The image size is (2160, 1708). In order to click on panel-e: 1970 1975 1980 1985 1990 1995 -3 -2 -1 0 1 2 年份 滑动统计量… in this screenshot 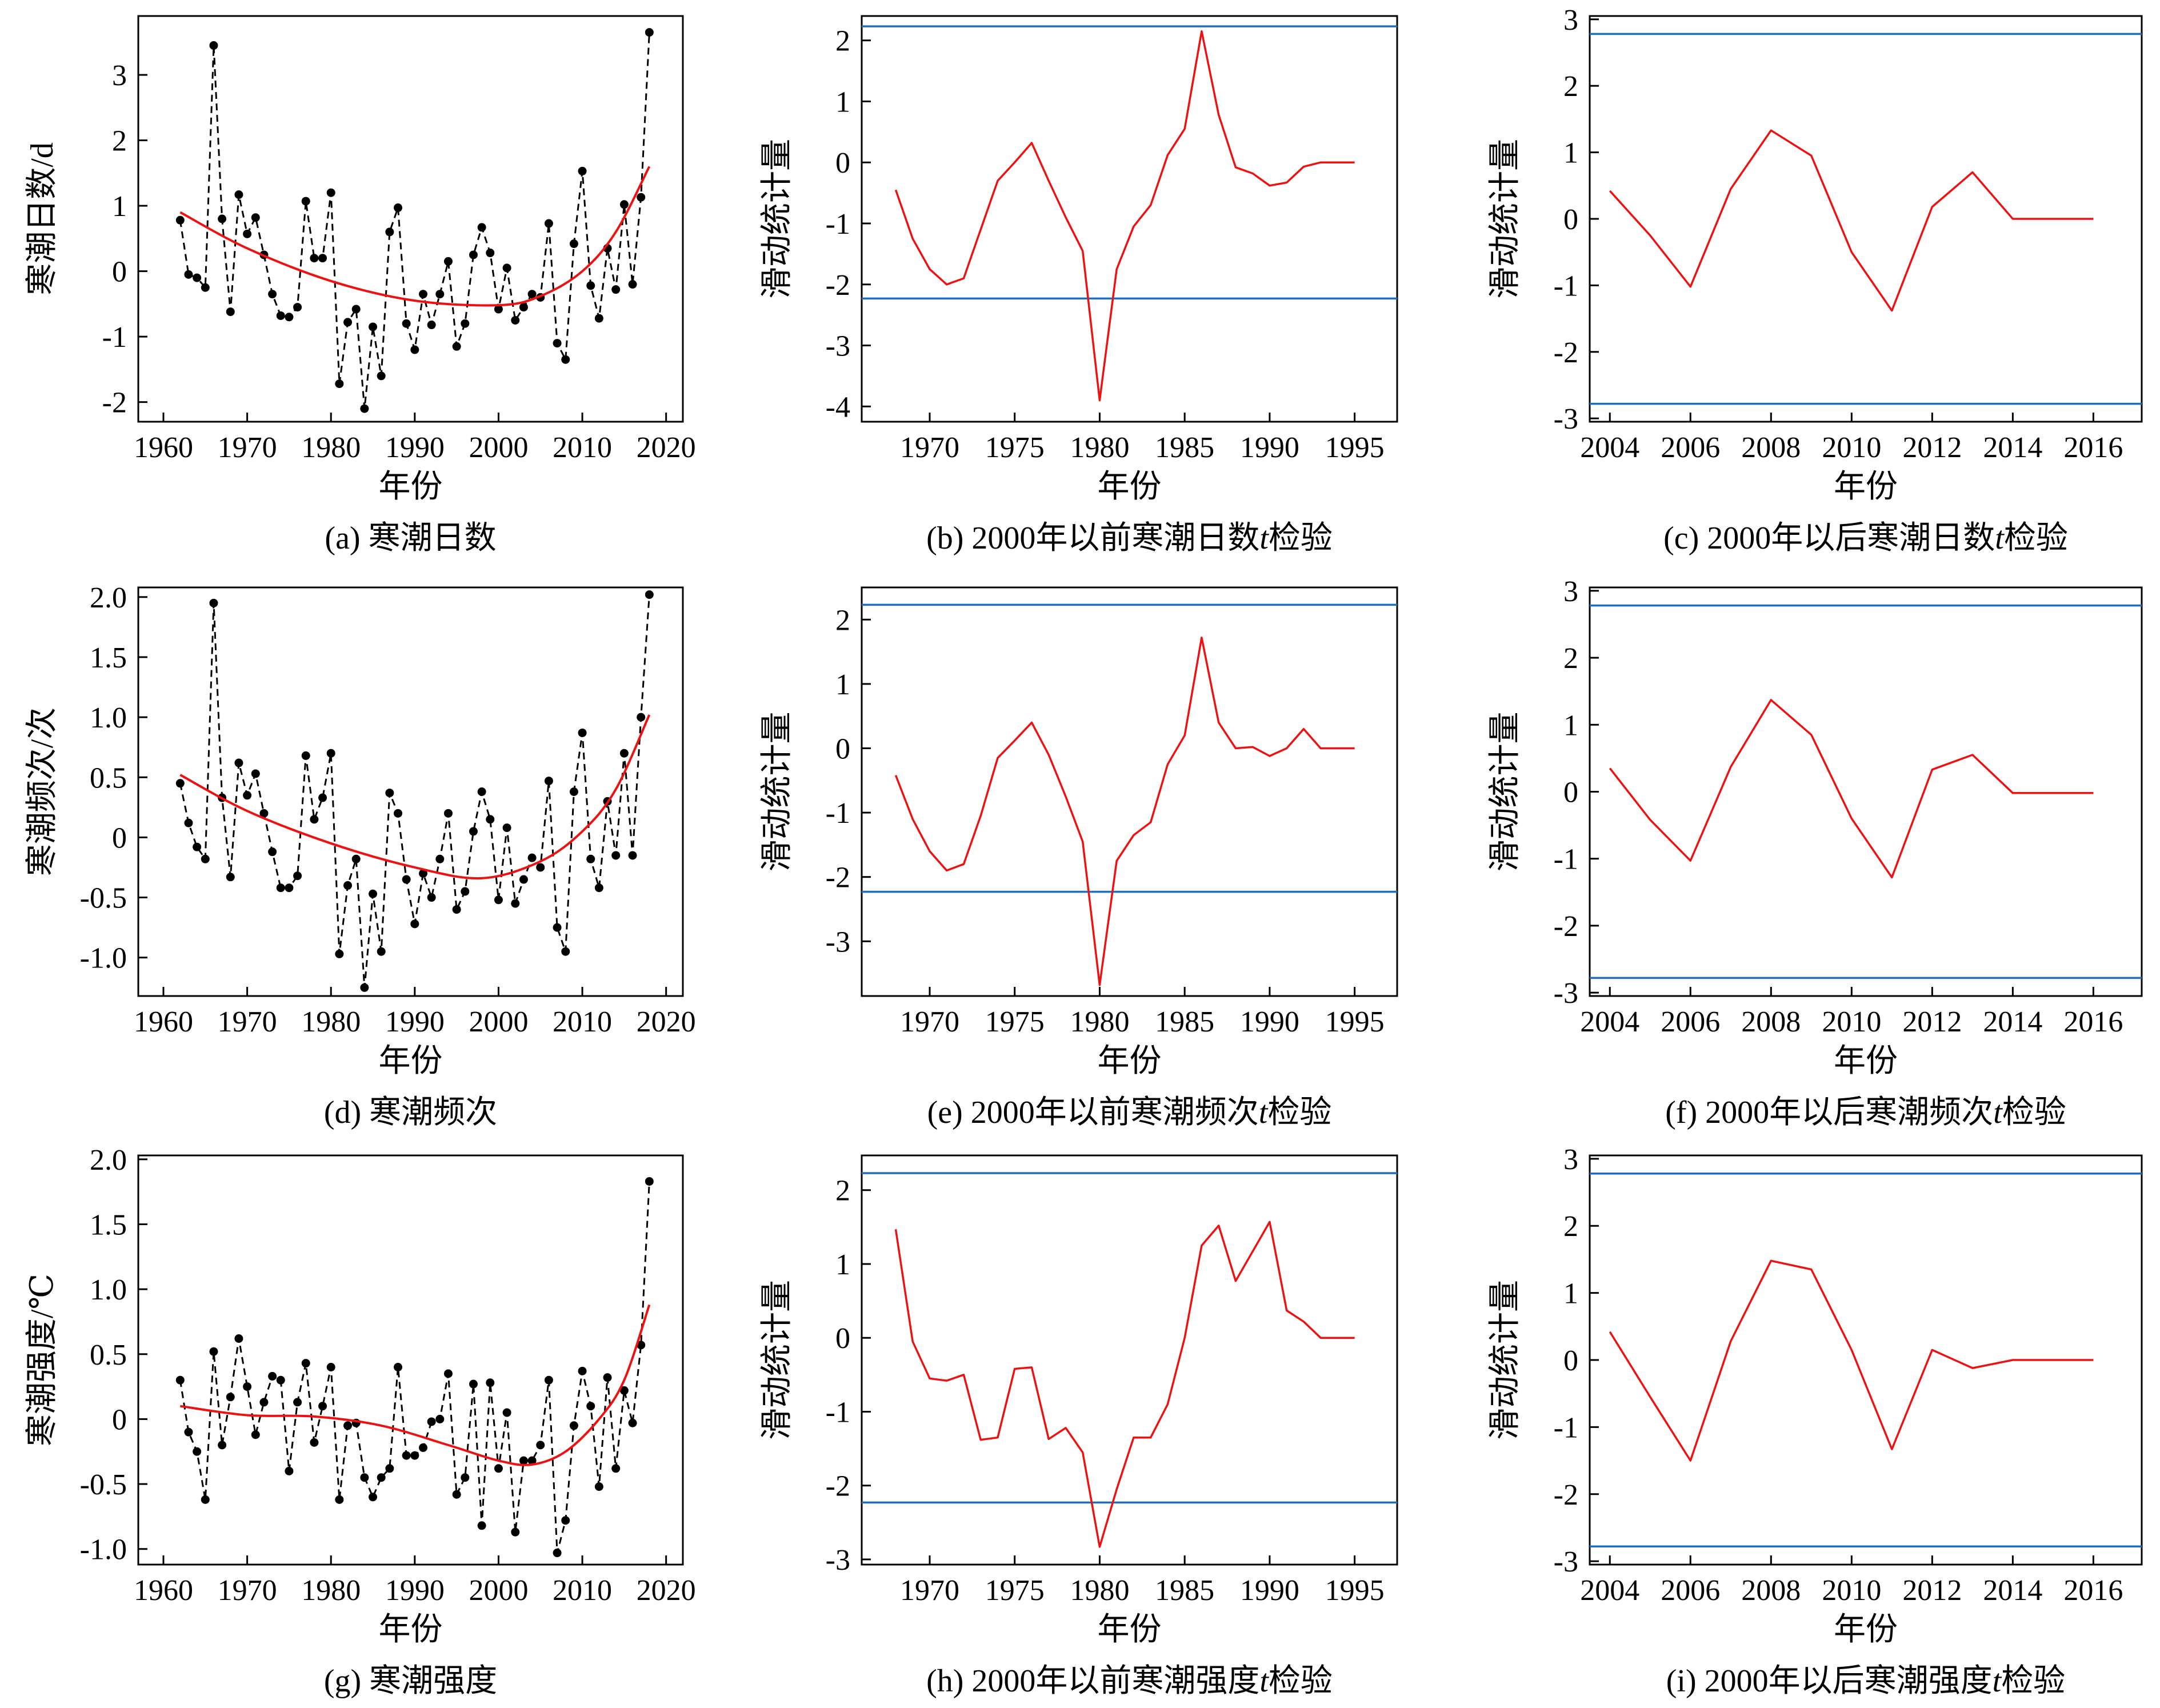, I will do `click(1078, 858)`.